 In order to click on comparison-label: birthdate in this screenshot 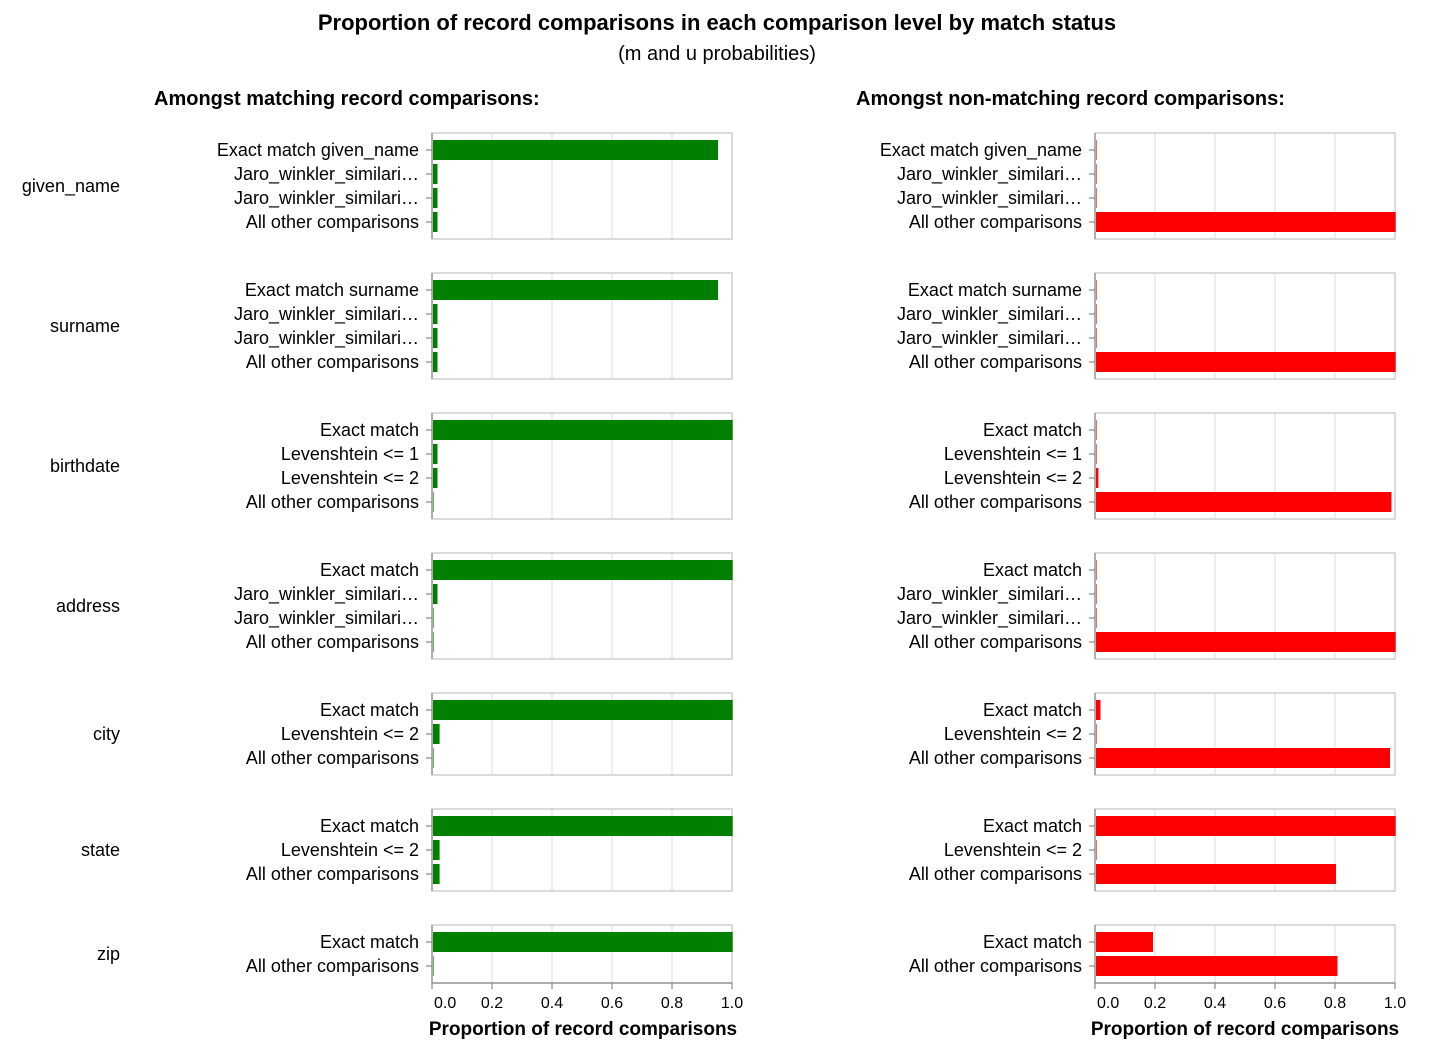, I will do `click(85, 466)`.